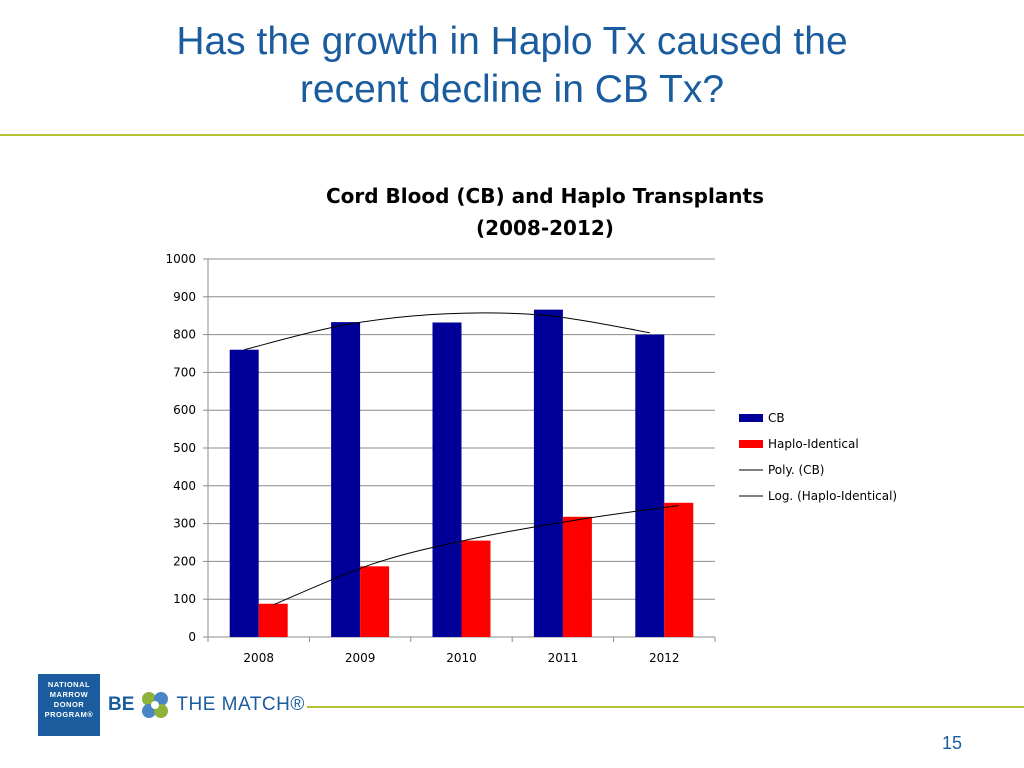 The height and width of the screenshot is (768, 1024). What do you see at coordinates (664, 658) in the screenshot?
I see `x-tick-label: 2012` at bounding box center [664, 658].